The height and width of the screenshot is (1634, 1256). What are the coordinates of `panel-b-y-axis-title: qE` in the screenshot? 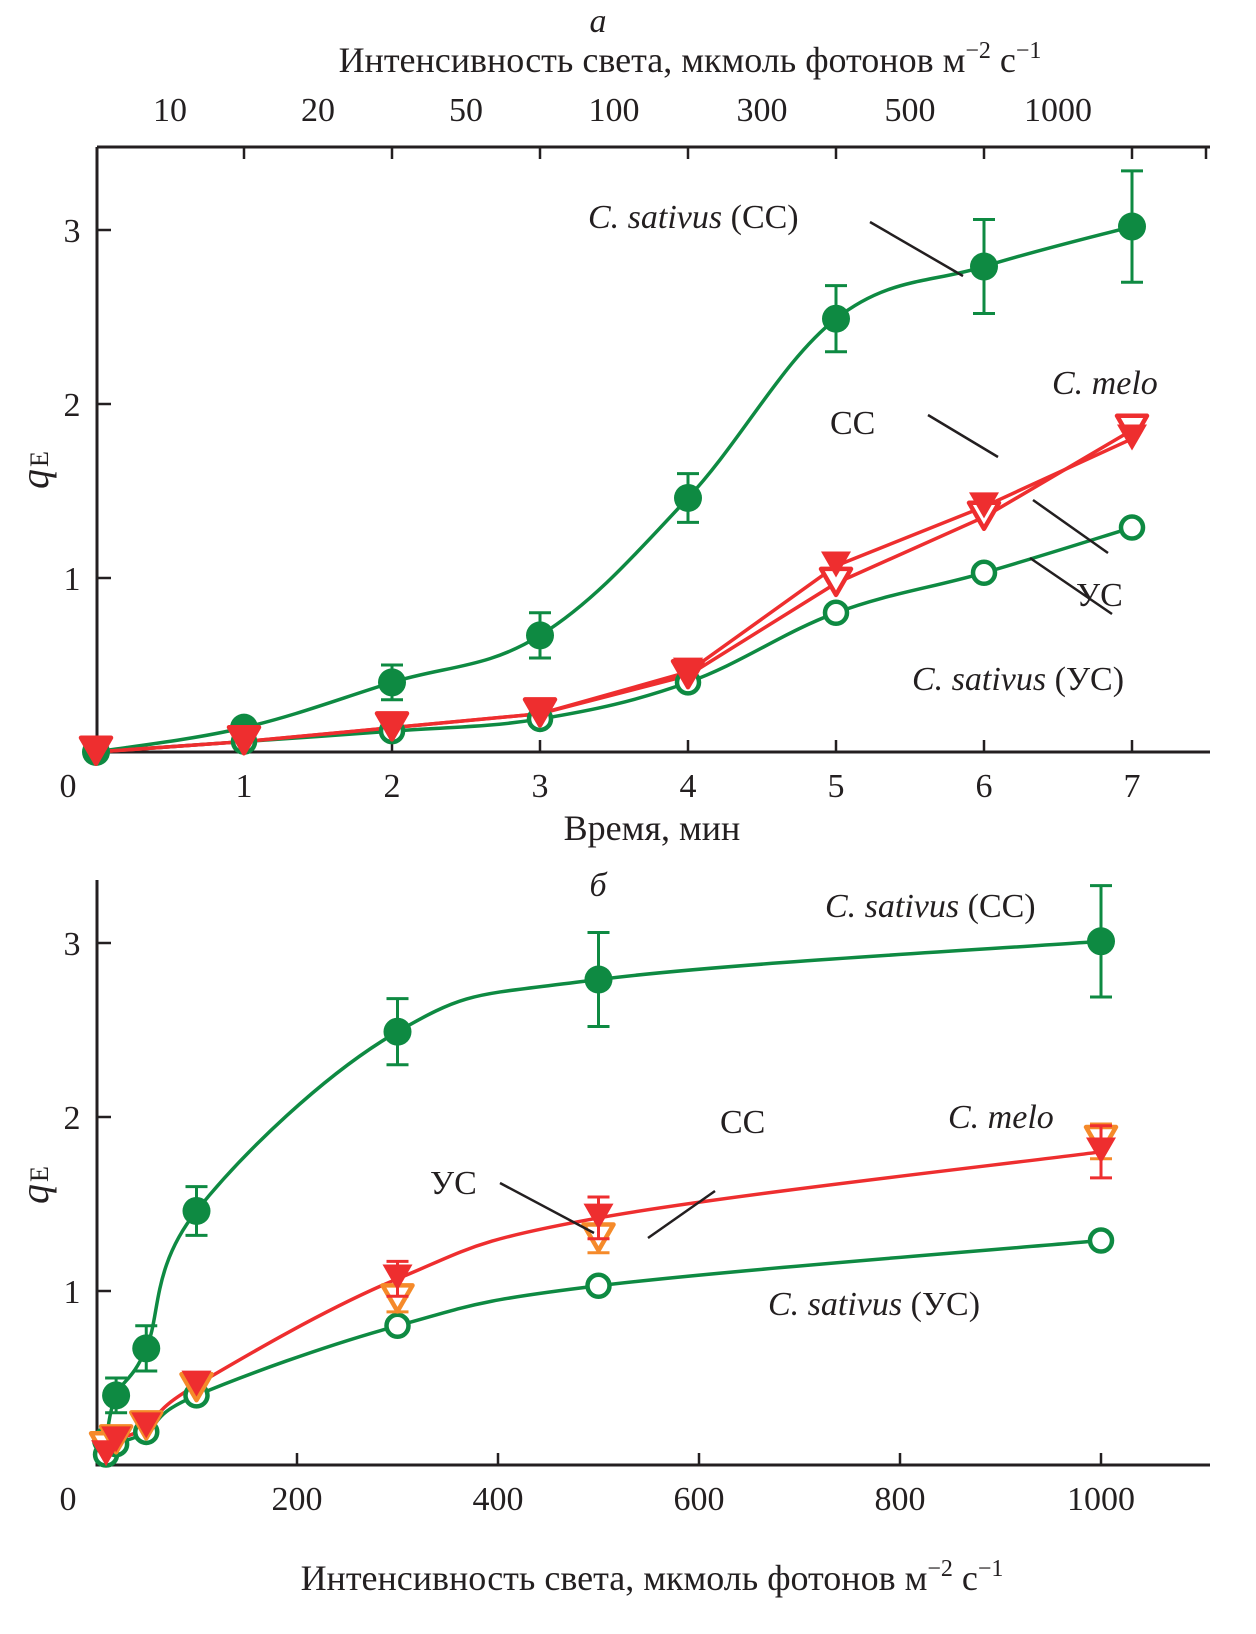 It's located at (34, 1185).